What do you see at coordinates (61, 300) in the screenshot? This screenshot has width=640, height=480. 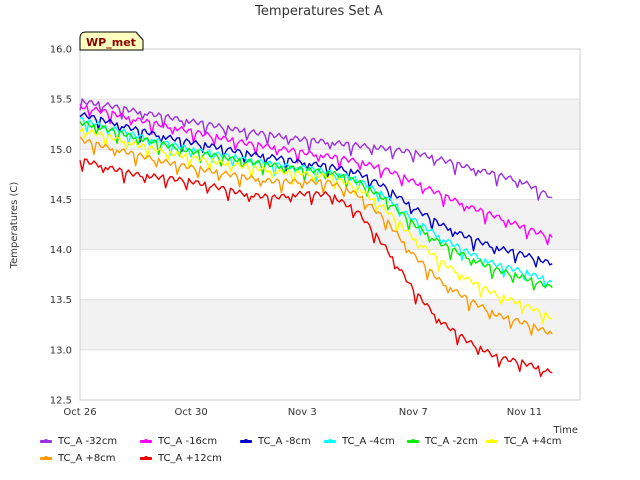 I see `y-tick-label: 13.5` at bounding box center [61, 300].